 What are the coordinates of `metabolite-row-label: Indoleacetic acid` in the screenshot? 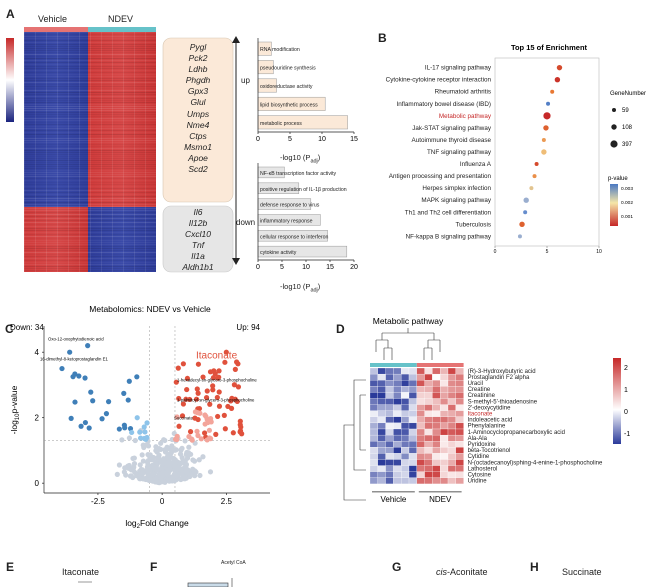 It's located at (490, 421).